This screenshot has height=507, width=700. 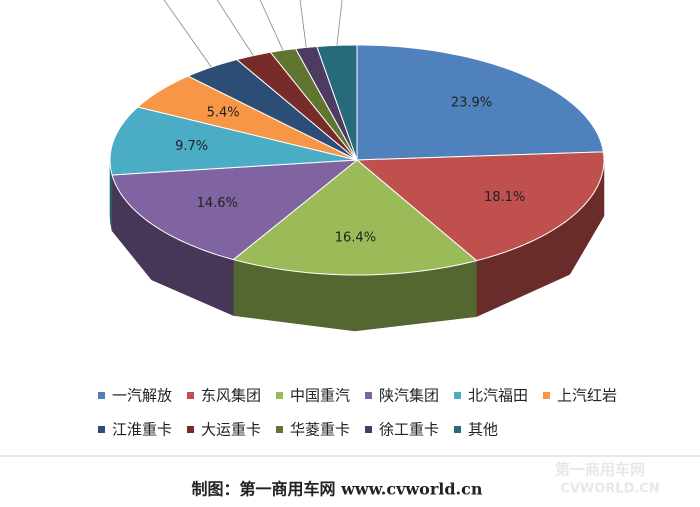 I want to click on watermark: 第一商用车网, so click(x=600, y=470).